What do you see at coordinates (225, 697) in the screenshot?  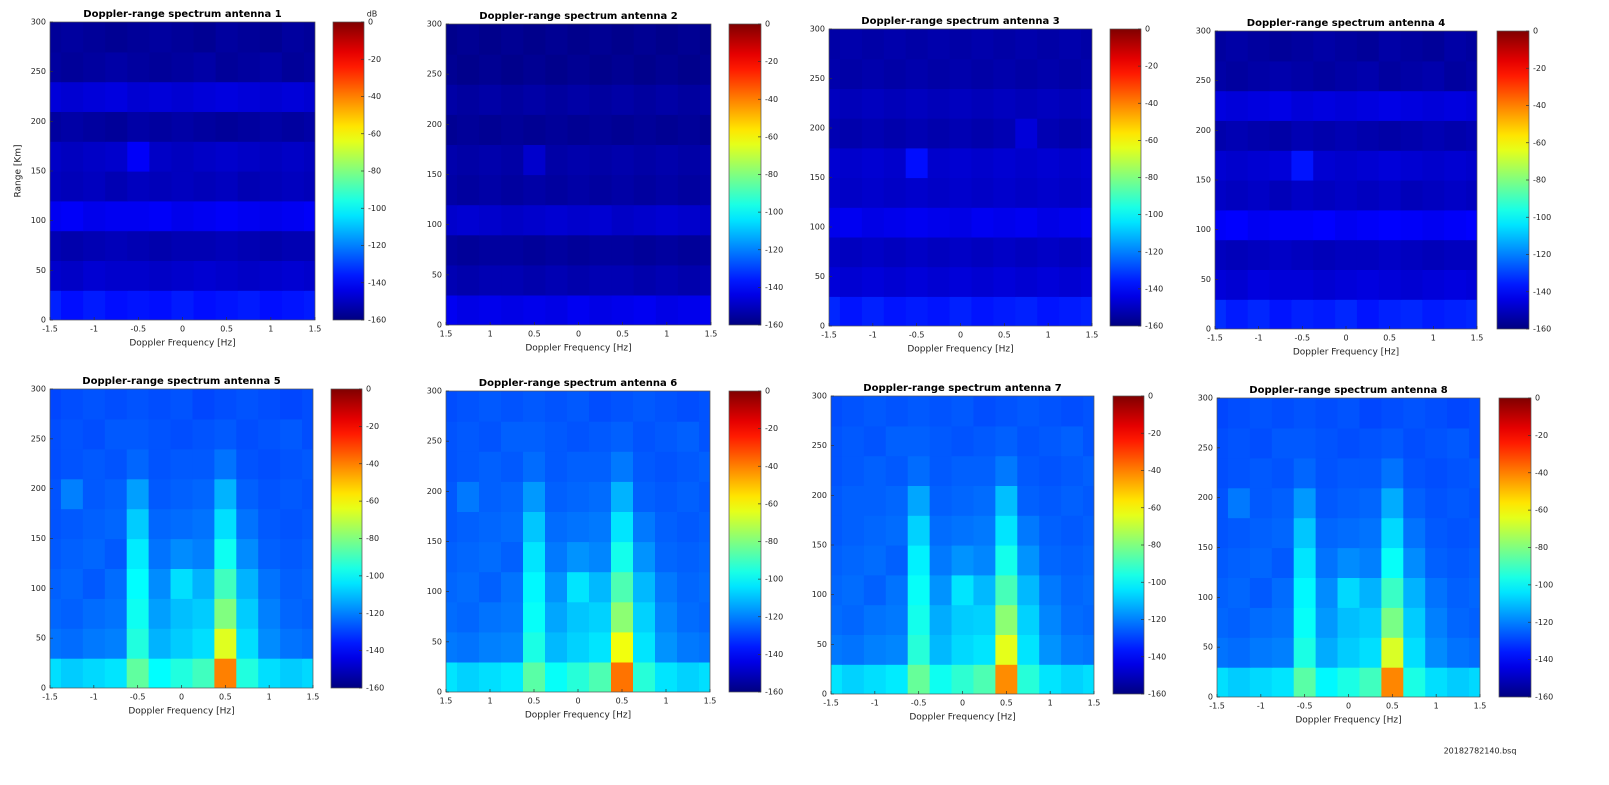 I see `x-tick-label: 0.5` at bounding box center [225, 697].